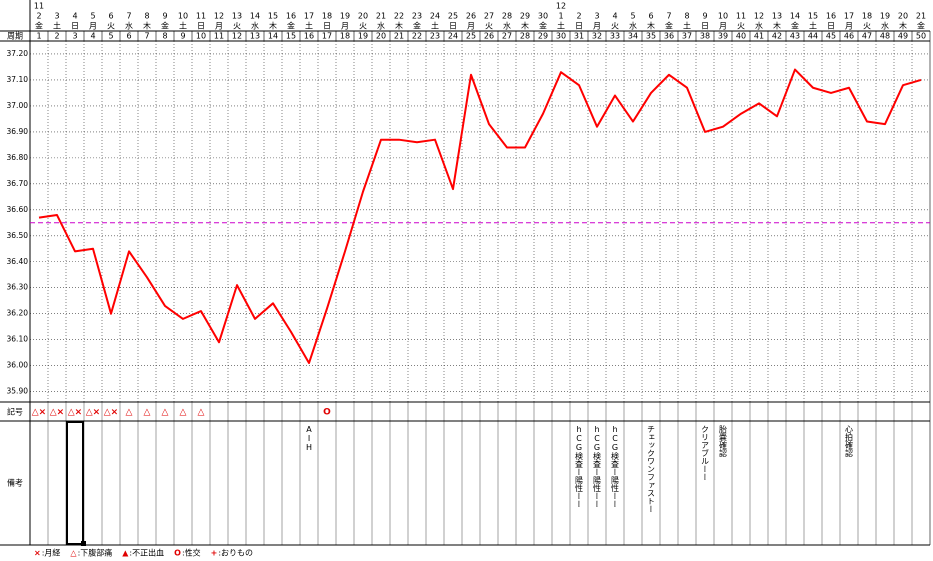 This screenshot has height=561, width=933. I want to click on cycle-day: 18, so click(345, 36).